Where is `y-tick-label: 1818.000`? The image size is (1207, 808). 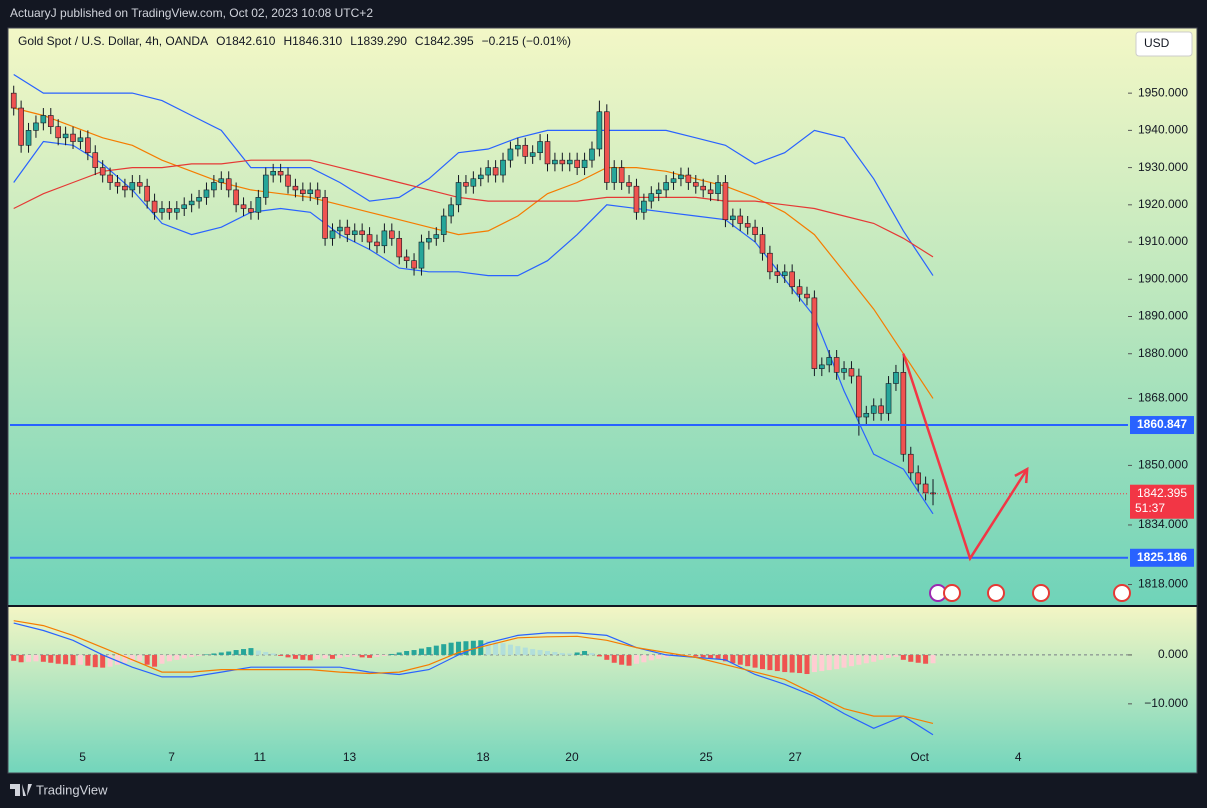 y-tick-label: 1818.000 is located at coordinates (1163, 584).